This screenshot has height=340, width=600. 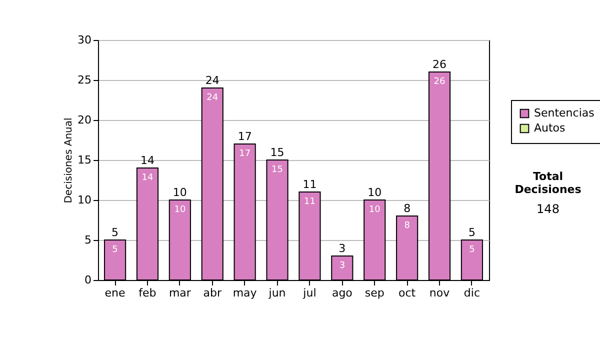 I want to click on x-tick-label: sep, so click(x=374, y=293).